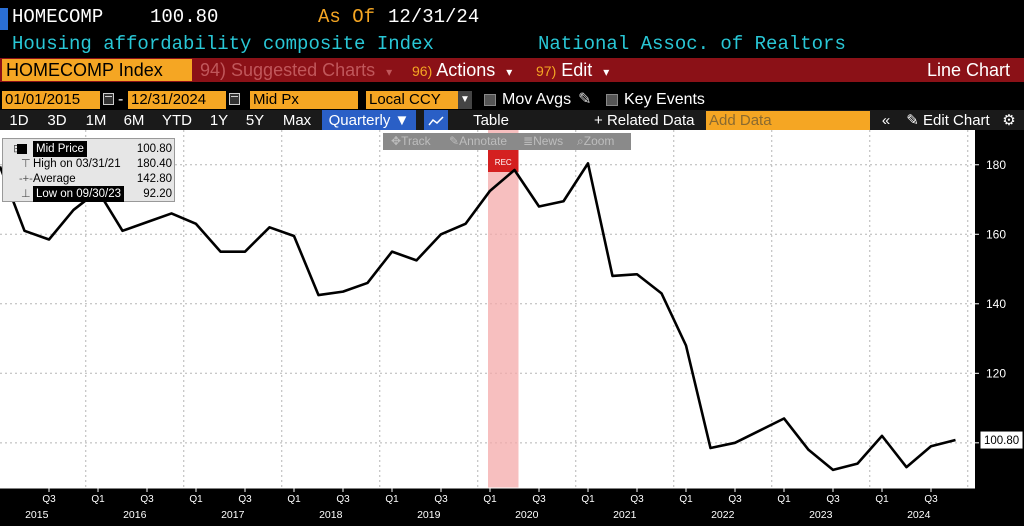 Image resolution: width=1024 pixels, height=526 pixels. I want to click on recession-shade, so click(503, 309).